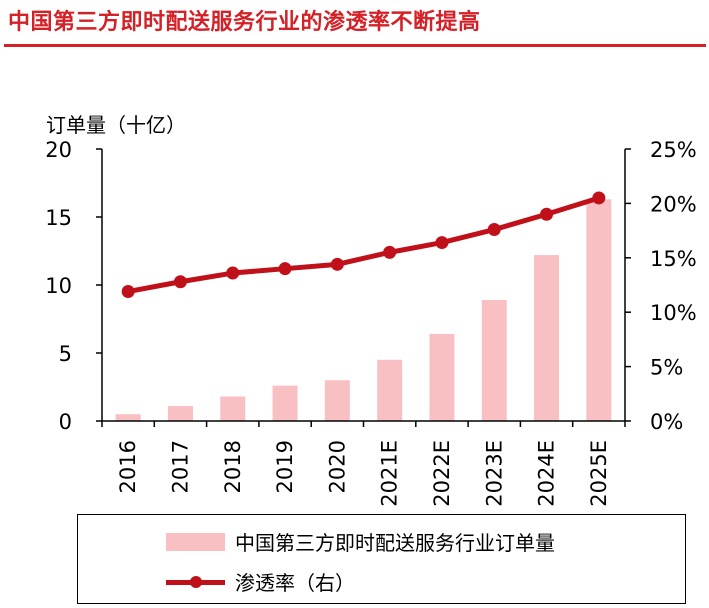 Image resolution: width=709 pixels, height=608 pixels. Describe the element at coordinates (673, 204) in the screenshot. I see `right-tick-label: 20%` at that location.